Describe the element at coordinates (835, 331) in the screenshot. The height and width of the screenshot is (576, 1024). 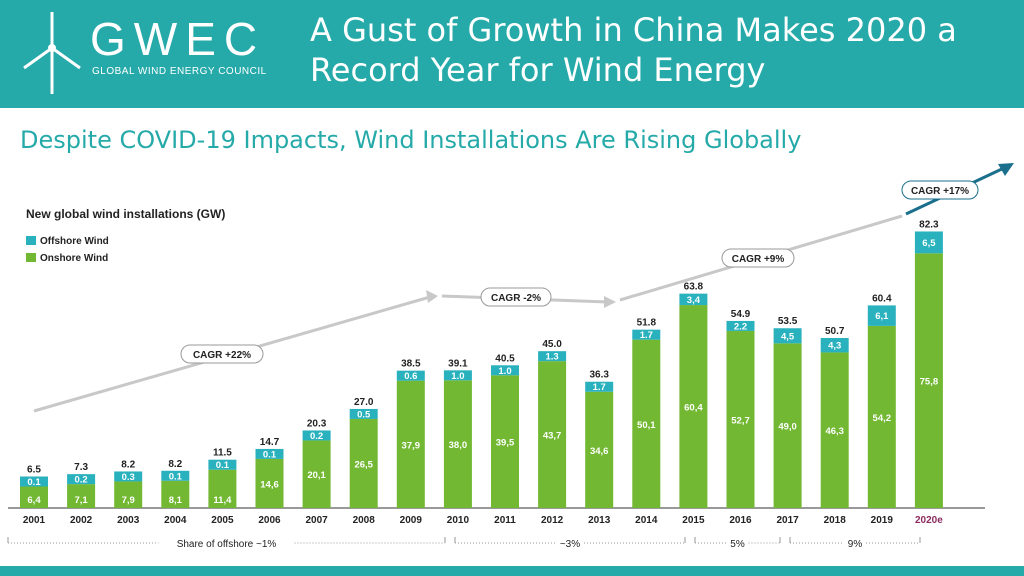
I see `bar-total-label: 50.7` at that location.